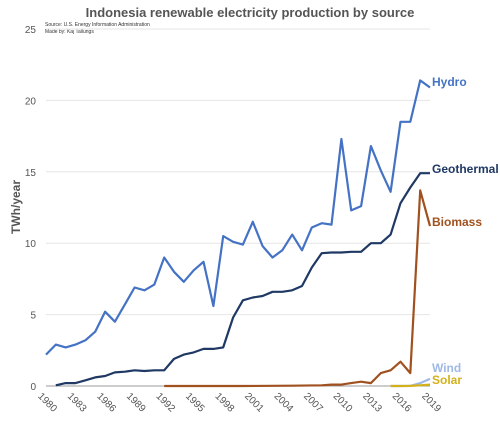  Describe the element at coordinates (446, 368) in the screenshot. I see `series-label-wind: Wind` at that location.